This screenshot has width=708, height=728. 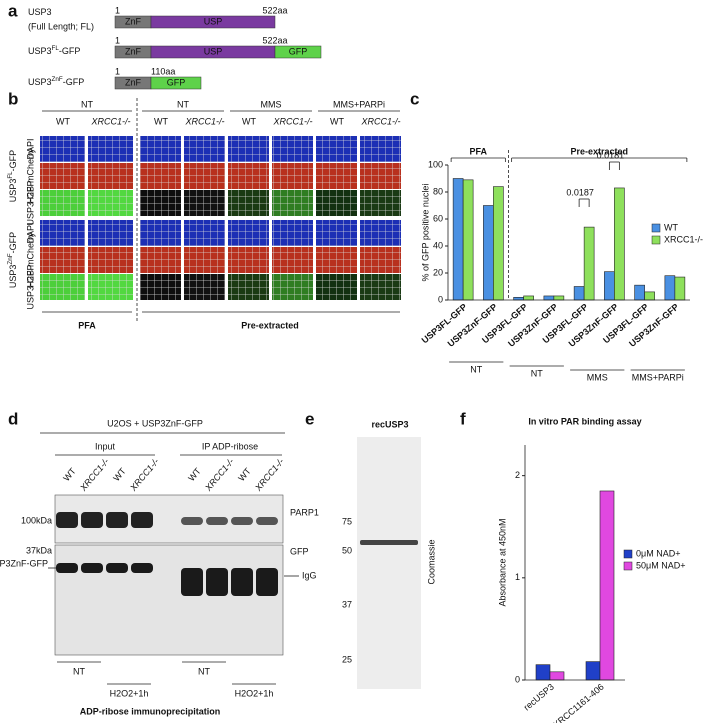 I want to click on label: (Full Length; FL), so click(x=61, y=26).